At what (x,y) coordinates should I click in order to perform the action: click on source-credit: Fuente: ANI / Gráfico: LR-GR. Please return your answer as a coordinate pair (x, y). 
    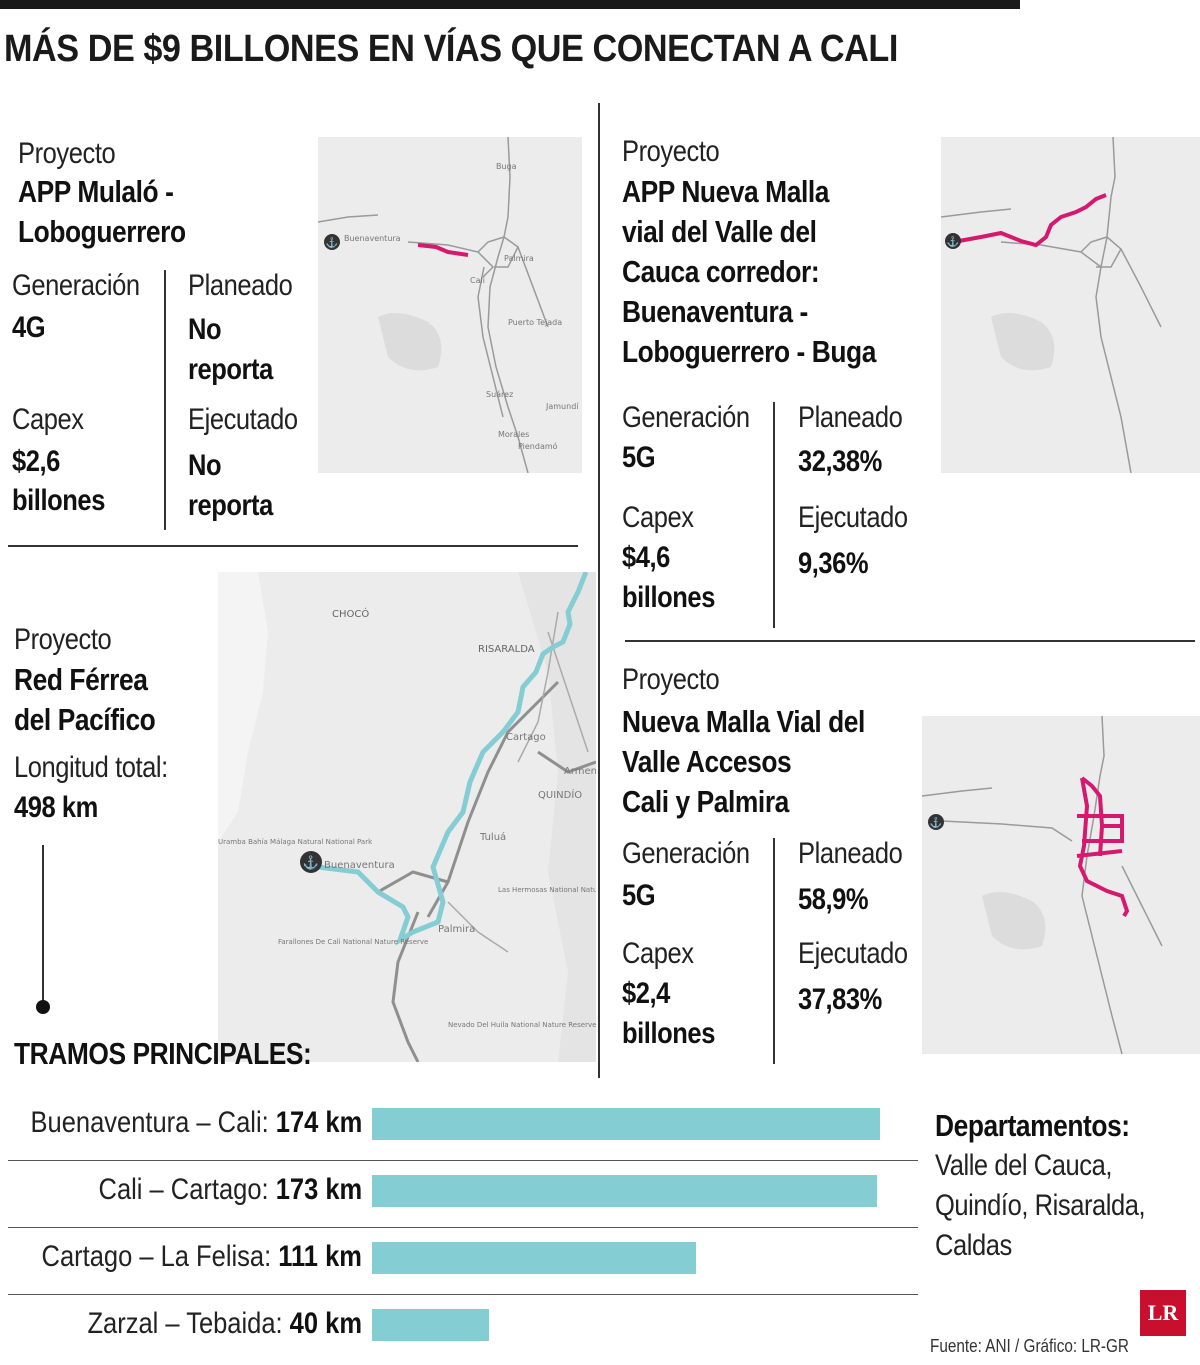
    Looking at the image, I should click on (1029, 1346).